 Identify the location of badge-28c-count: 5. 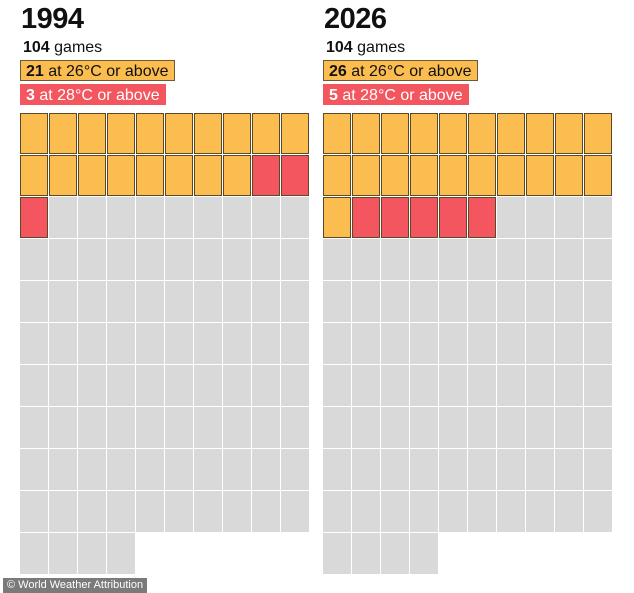
(333, 95).